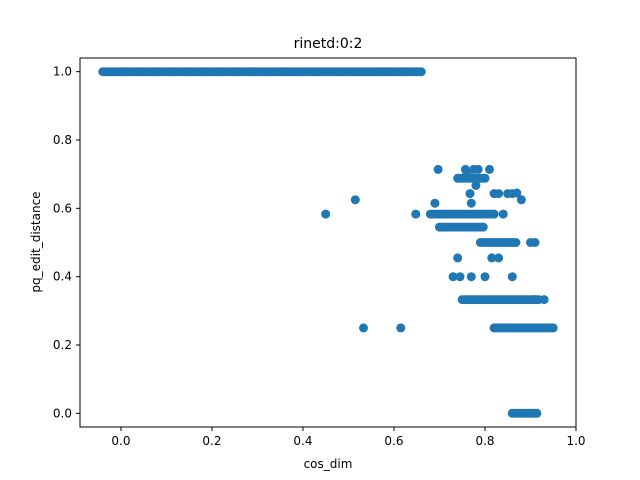 The height and width of the screenshot is (480, 640). Describe the element at coordinates (348, 437) in the screenshot. I see `x-axis: 0.0 0.2 0.4 0.6 0.8 1.0` at that location.